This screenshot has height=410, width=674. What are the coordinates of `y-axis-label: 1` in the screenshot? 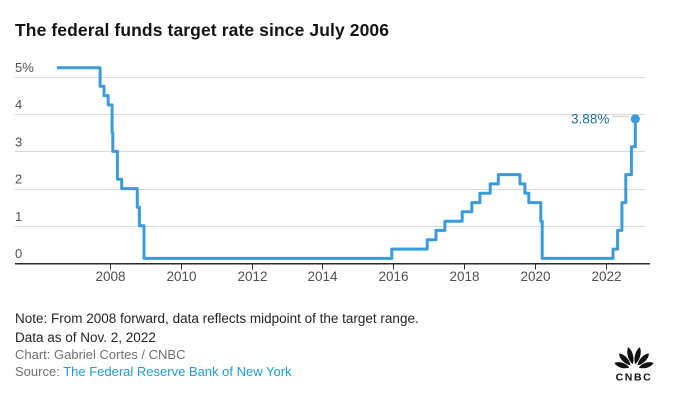 It's located at (18, 216).